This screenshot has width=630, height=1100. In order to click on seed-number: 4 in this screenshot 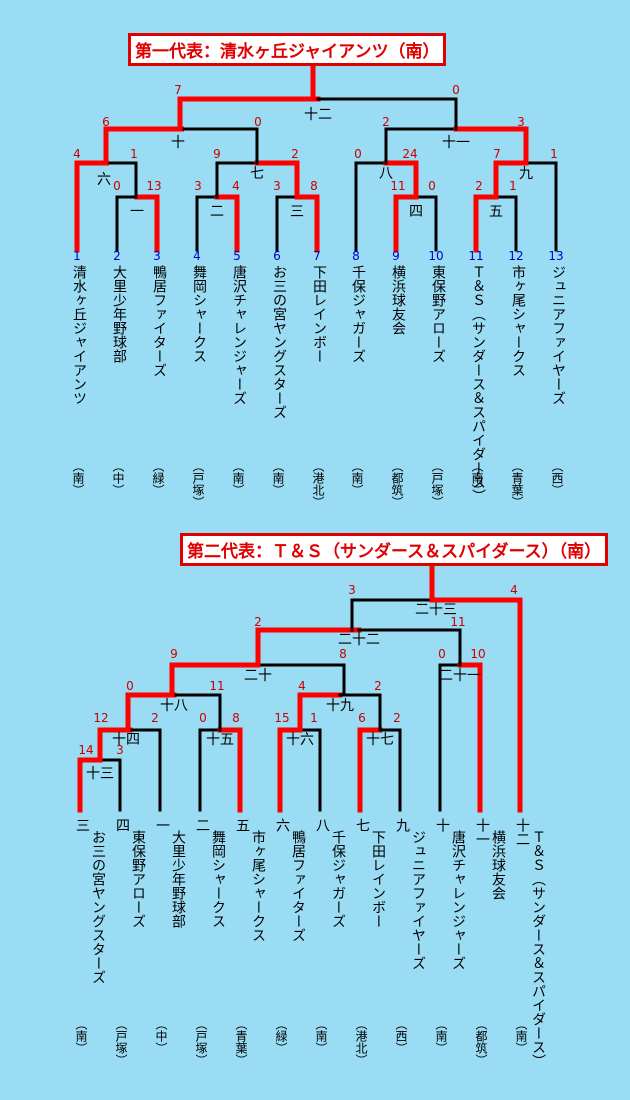, I will do `click(197, 256)`.